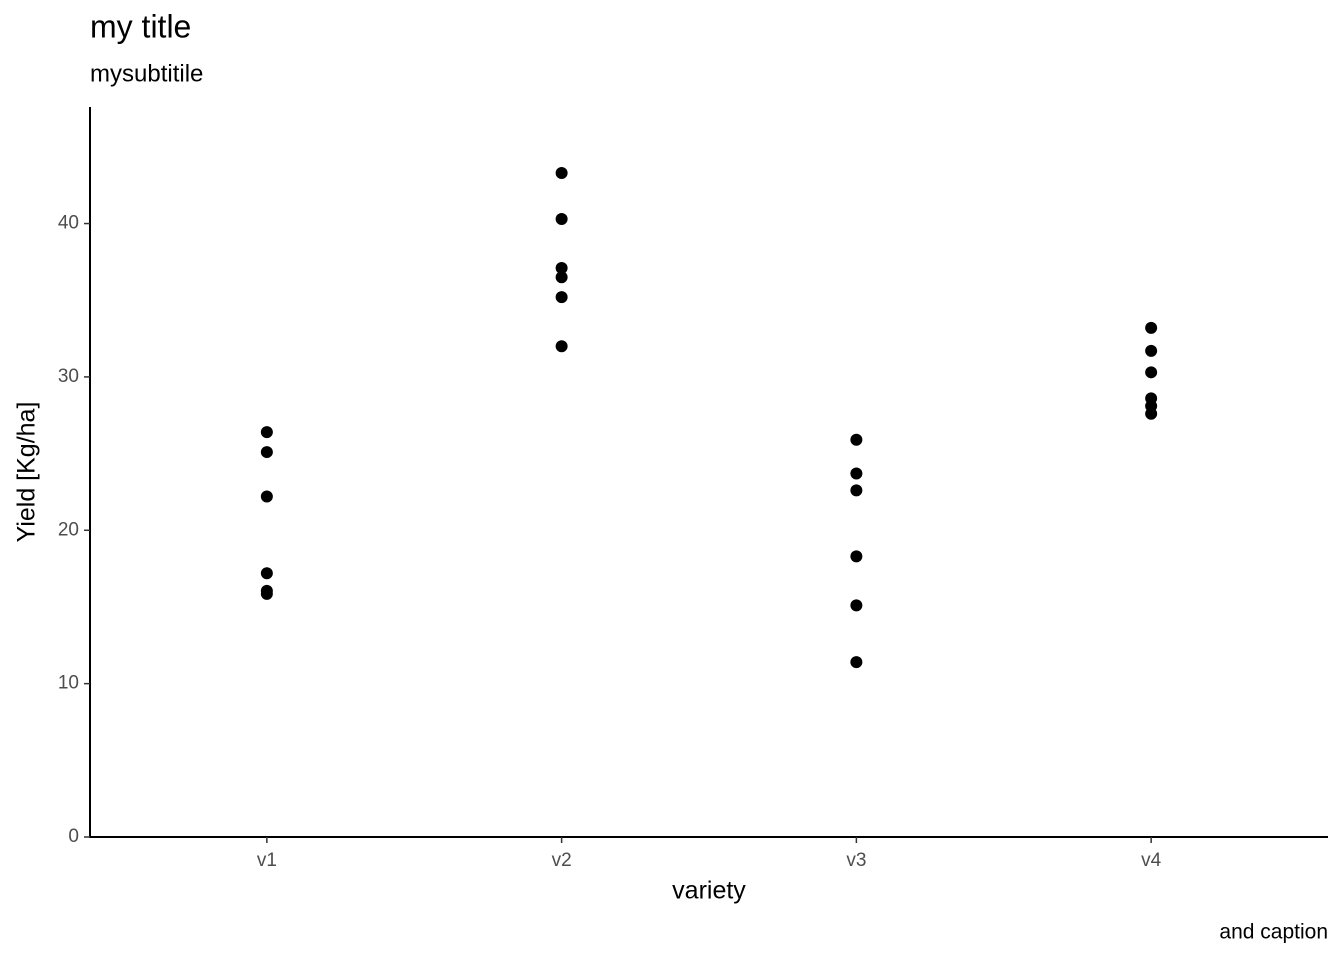 The width and height of the screenshot is (1344, 960). What do you see at coordinates (1151, 860) in the screenshot?
I see `x-tick-label: v4` at bounding box center [1151, 860].